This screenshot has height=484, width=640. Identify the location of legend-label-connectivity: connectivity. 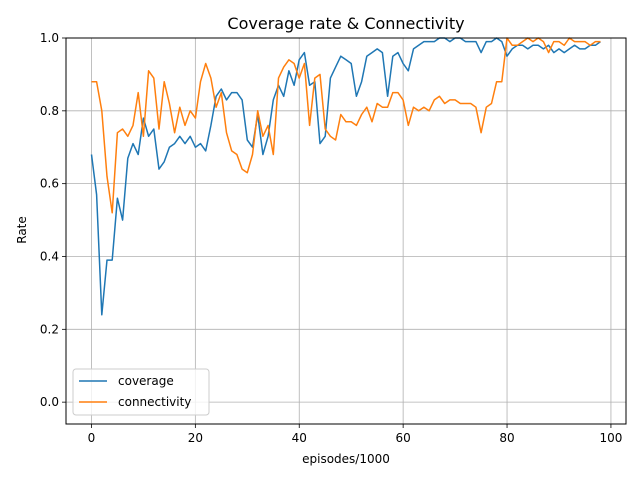
(154, 402).